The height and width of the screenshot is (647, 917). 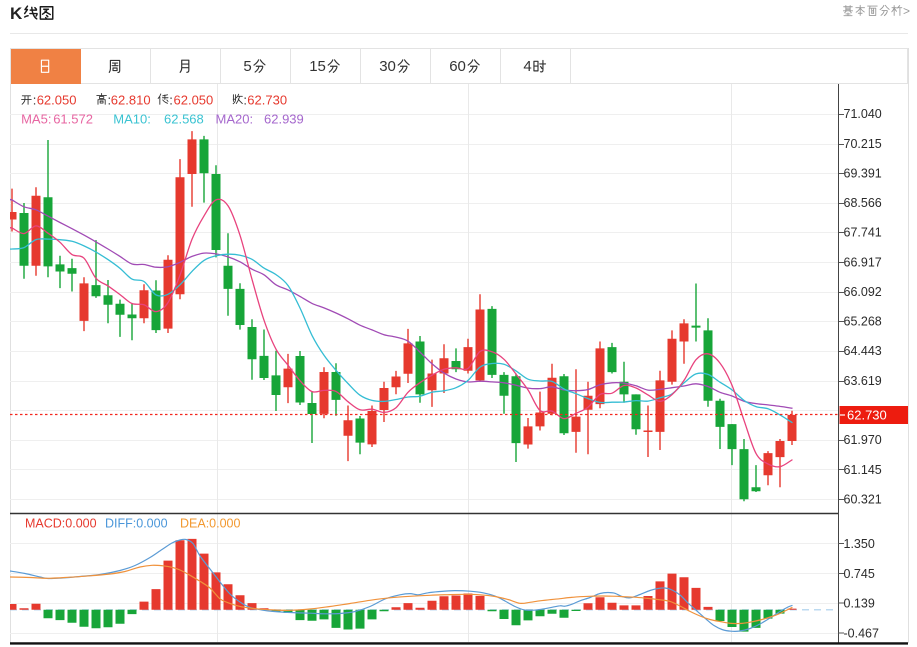 I want to click on svg-text: 70.215, so click(x=863, y=144).